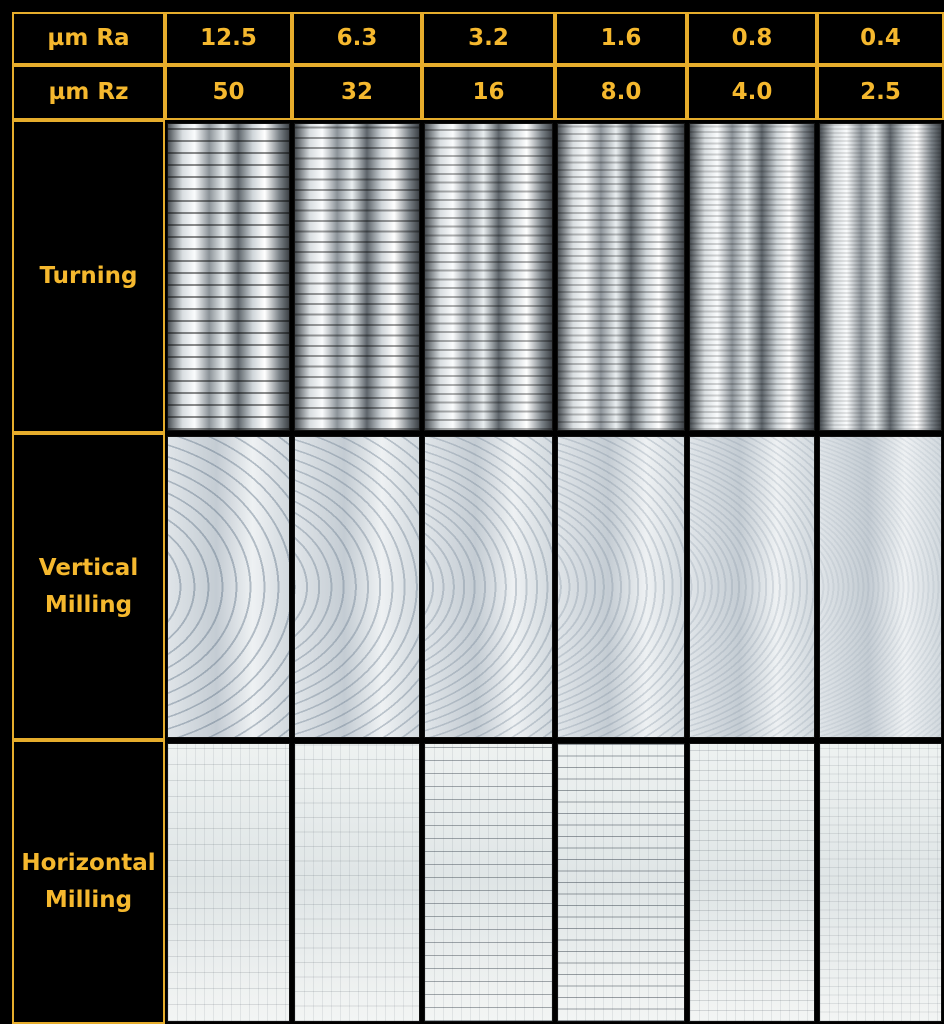 Image resolution: width=944 pixels, height=1024 pixels. What do you see at coordinates (88, 38) in the screenshot?
I see `row-label: µm Ra` at bounding box center [88, 38].